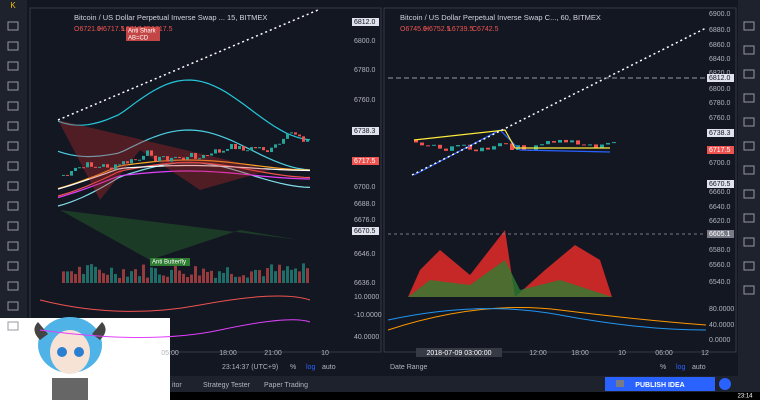 This screenshot has width=760, height=400. What do you see at coordinates (720, 250) in the screenshot?
I see `price-label: 6580.0` at bounding box center [720, 250].